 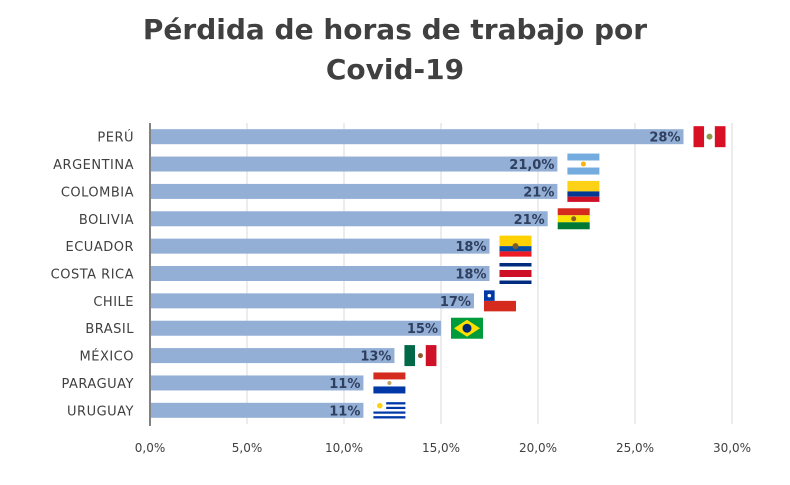 I want to click on category-label: ECUADOR, so click(x=100, y=247).